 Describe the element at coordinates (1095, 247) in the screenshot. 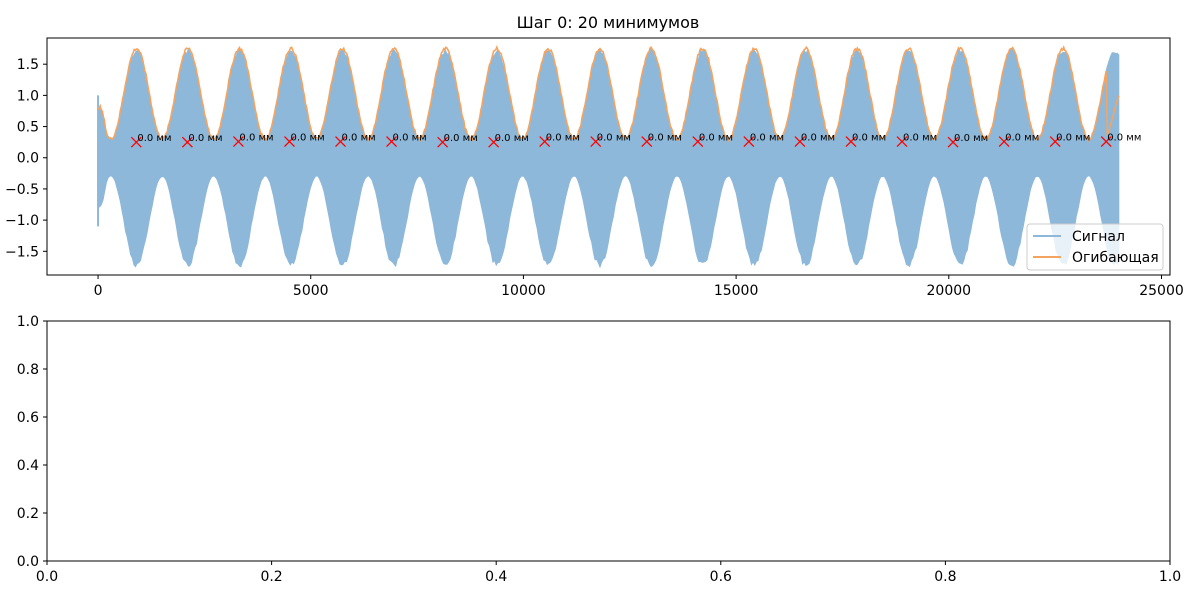

I see `legend: Сигнал Огибающая` at that location.